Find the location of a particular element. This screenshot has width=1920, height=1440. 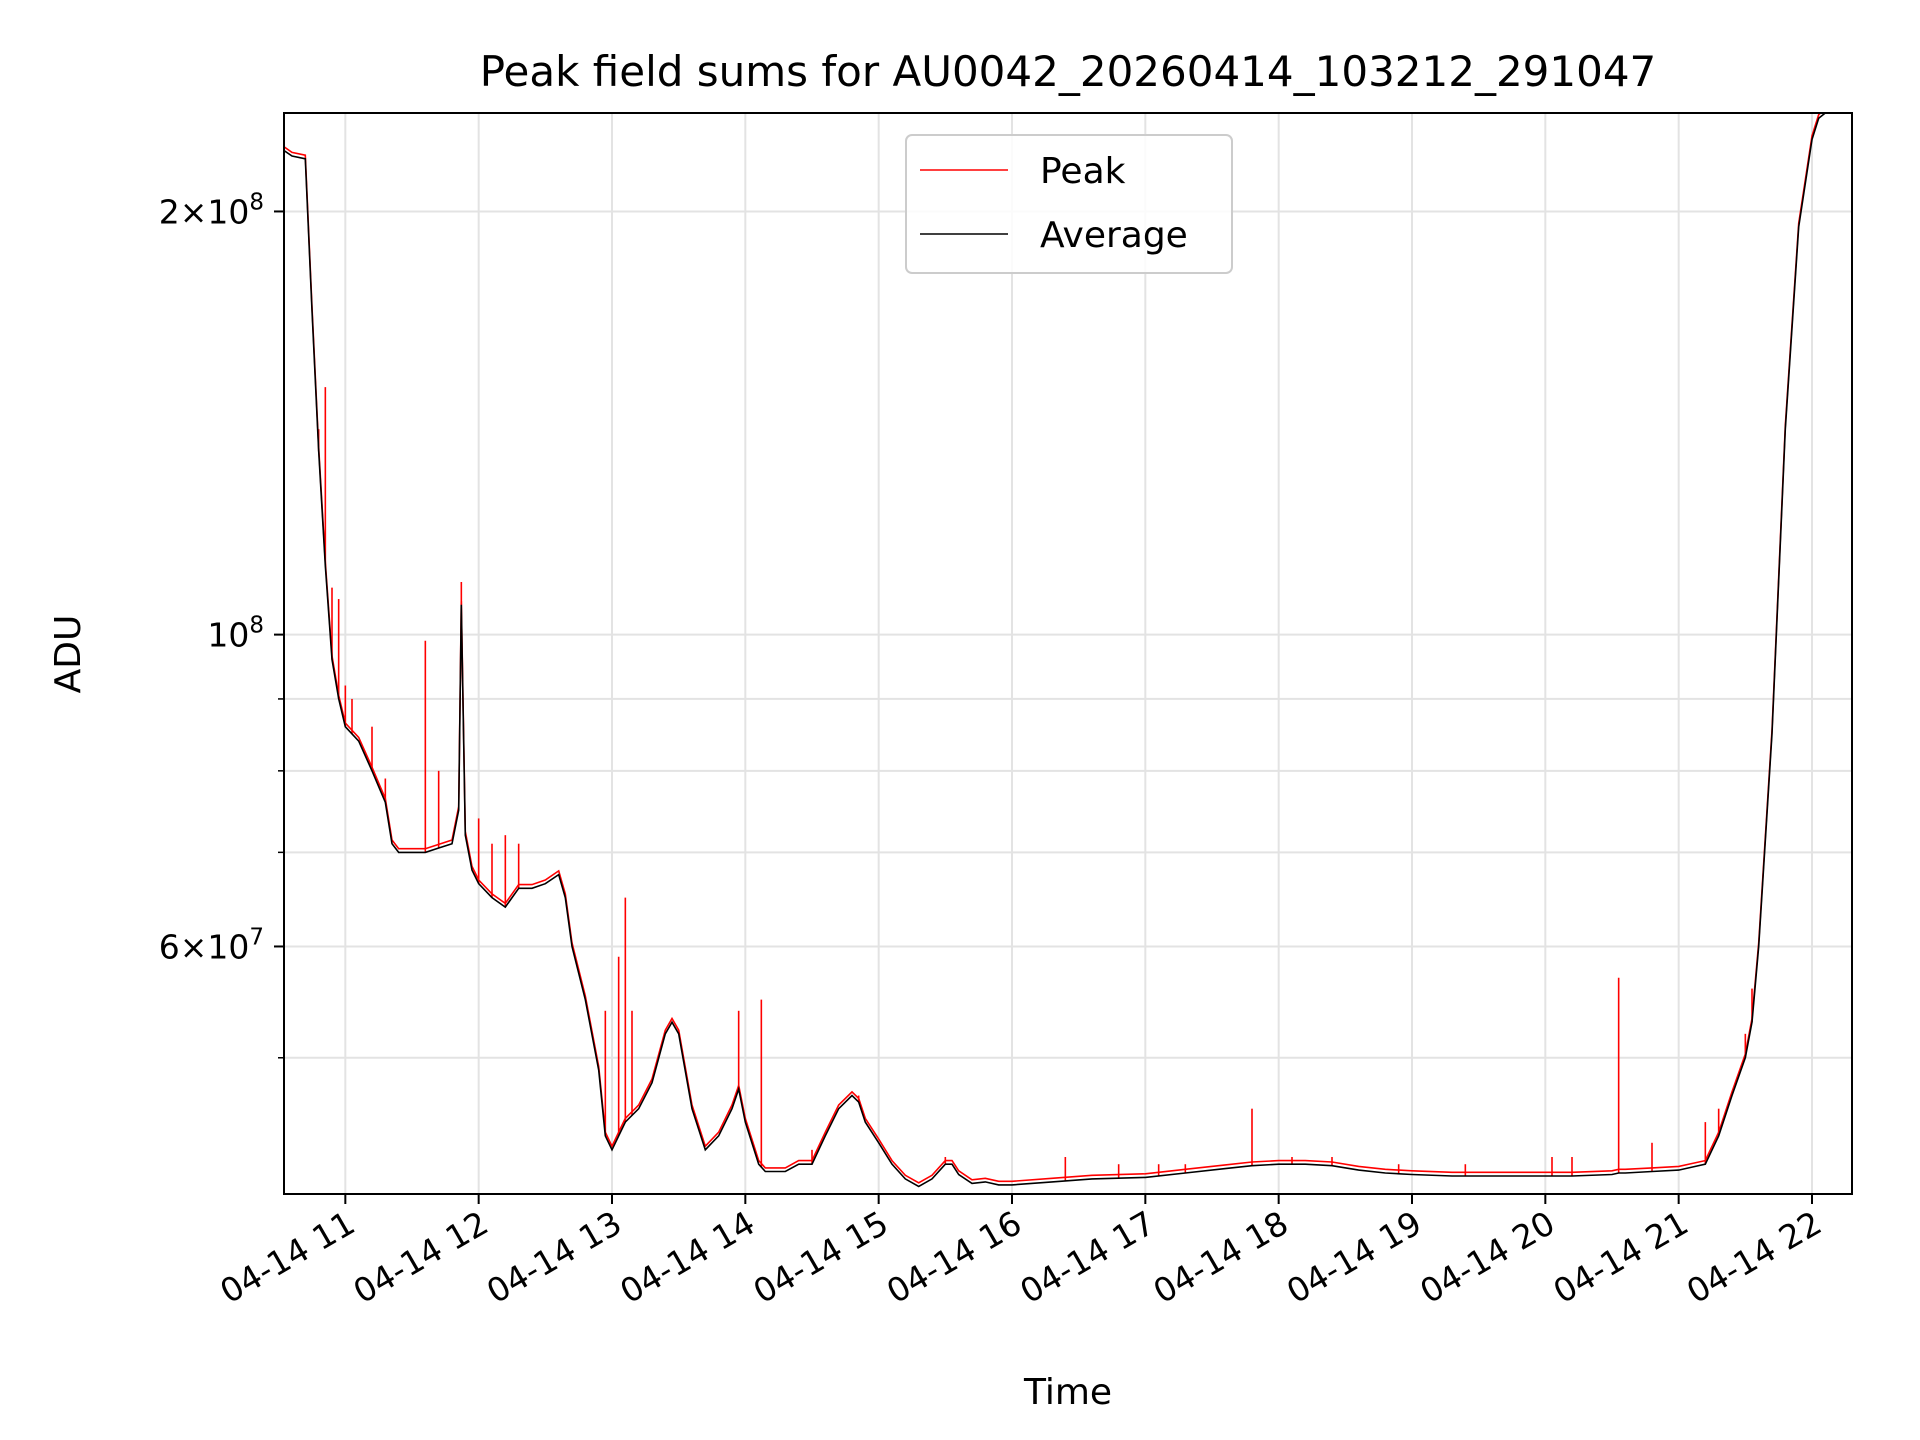

y-axis: 2×108 108 6×107 is located at coordinates (221, 624).